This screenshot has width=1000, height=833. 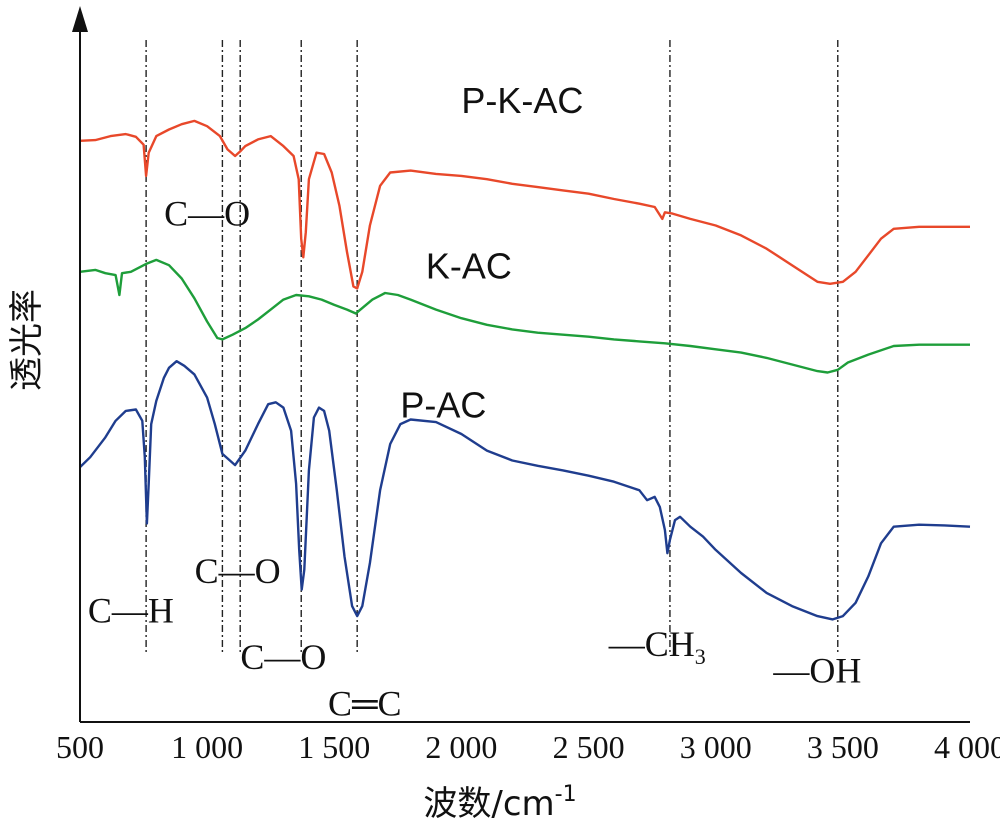 What do you see at coordinates (716, 747) in the screenshot?
I see `x-tick-label: 3 000` at bounding box center [716, 747].